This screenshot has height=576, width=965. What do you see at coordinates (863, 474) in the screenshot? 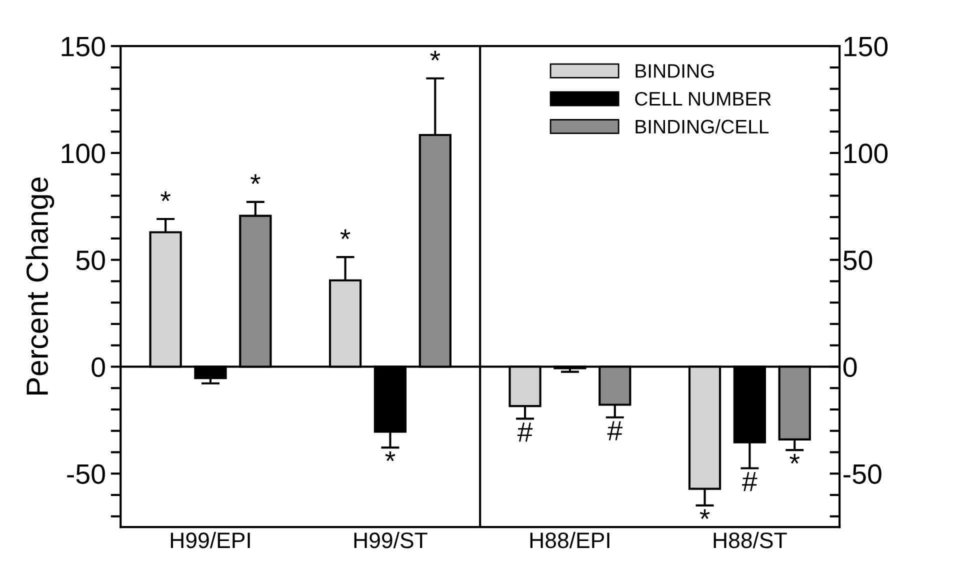
I see `y2-tick-label: -50` at bounding box center [863, 474].